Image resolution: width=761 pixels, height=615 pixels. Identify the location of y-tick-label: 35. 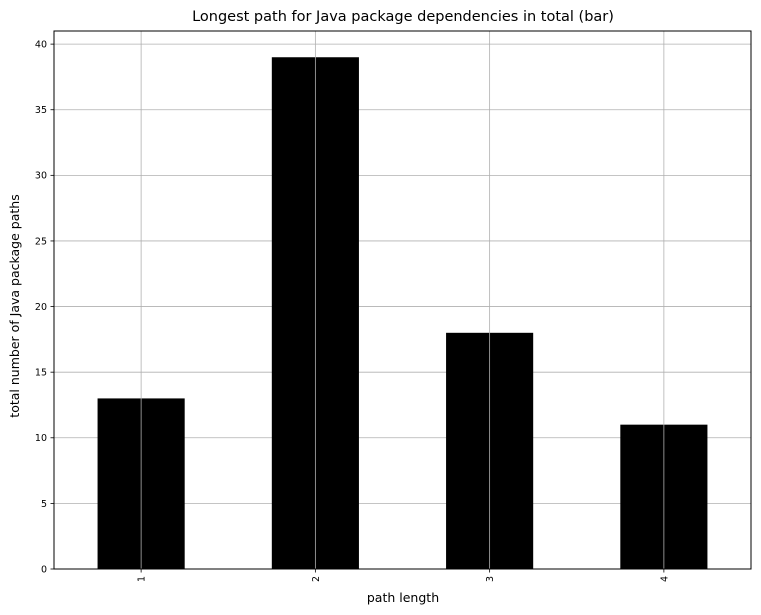
(41, 110).